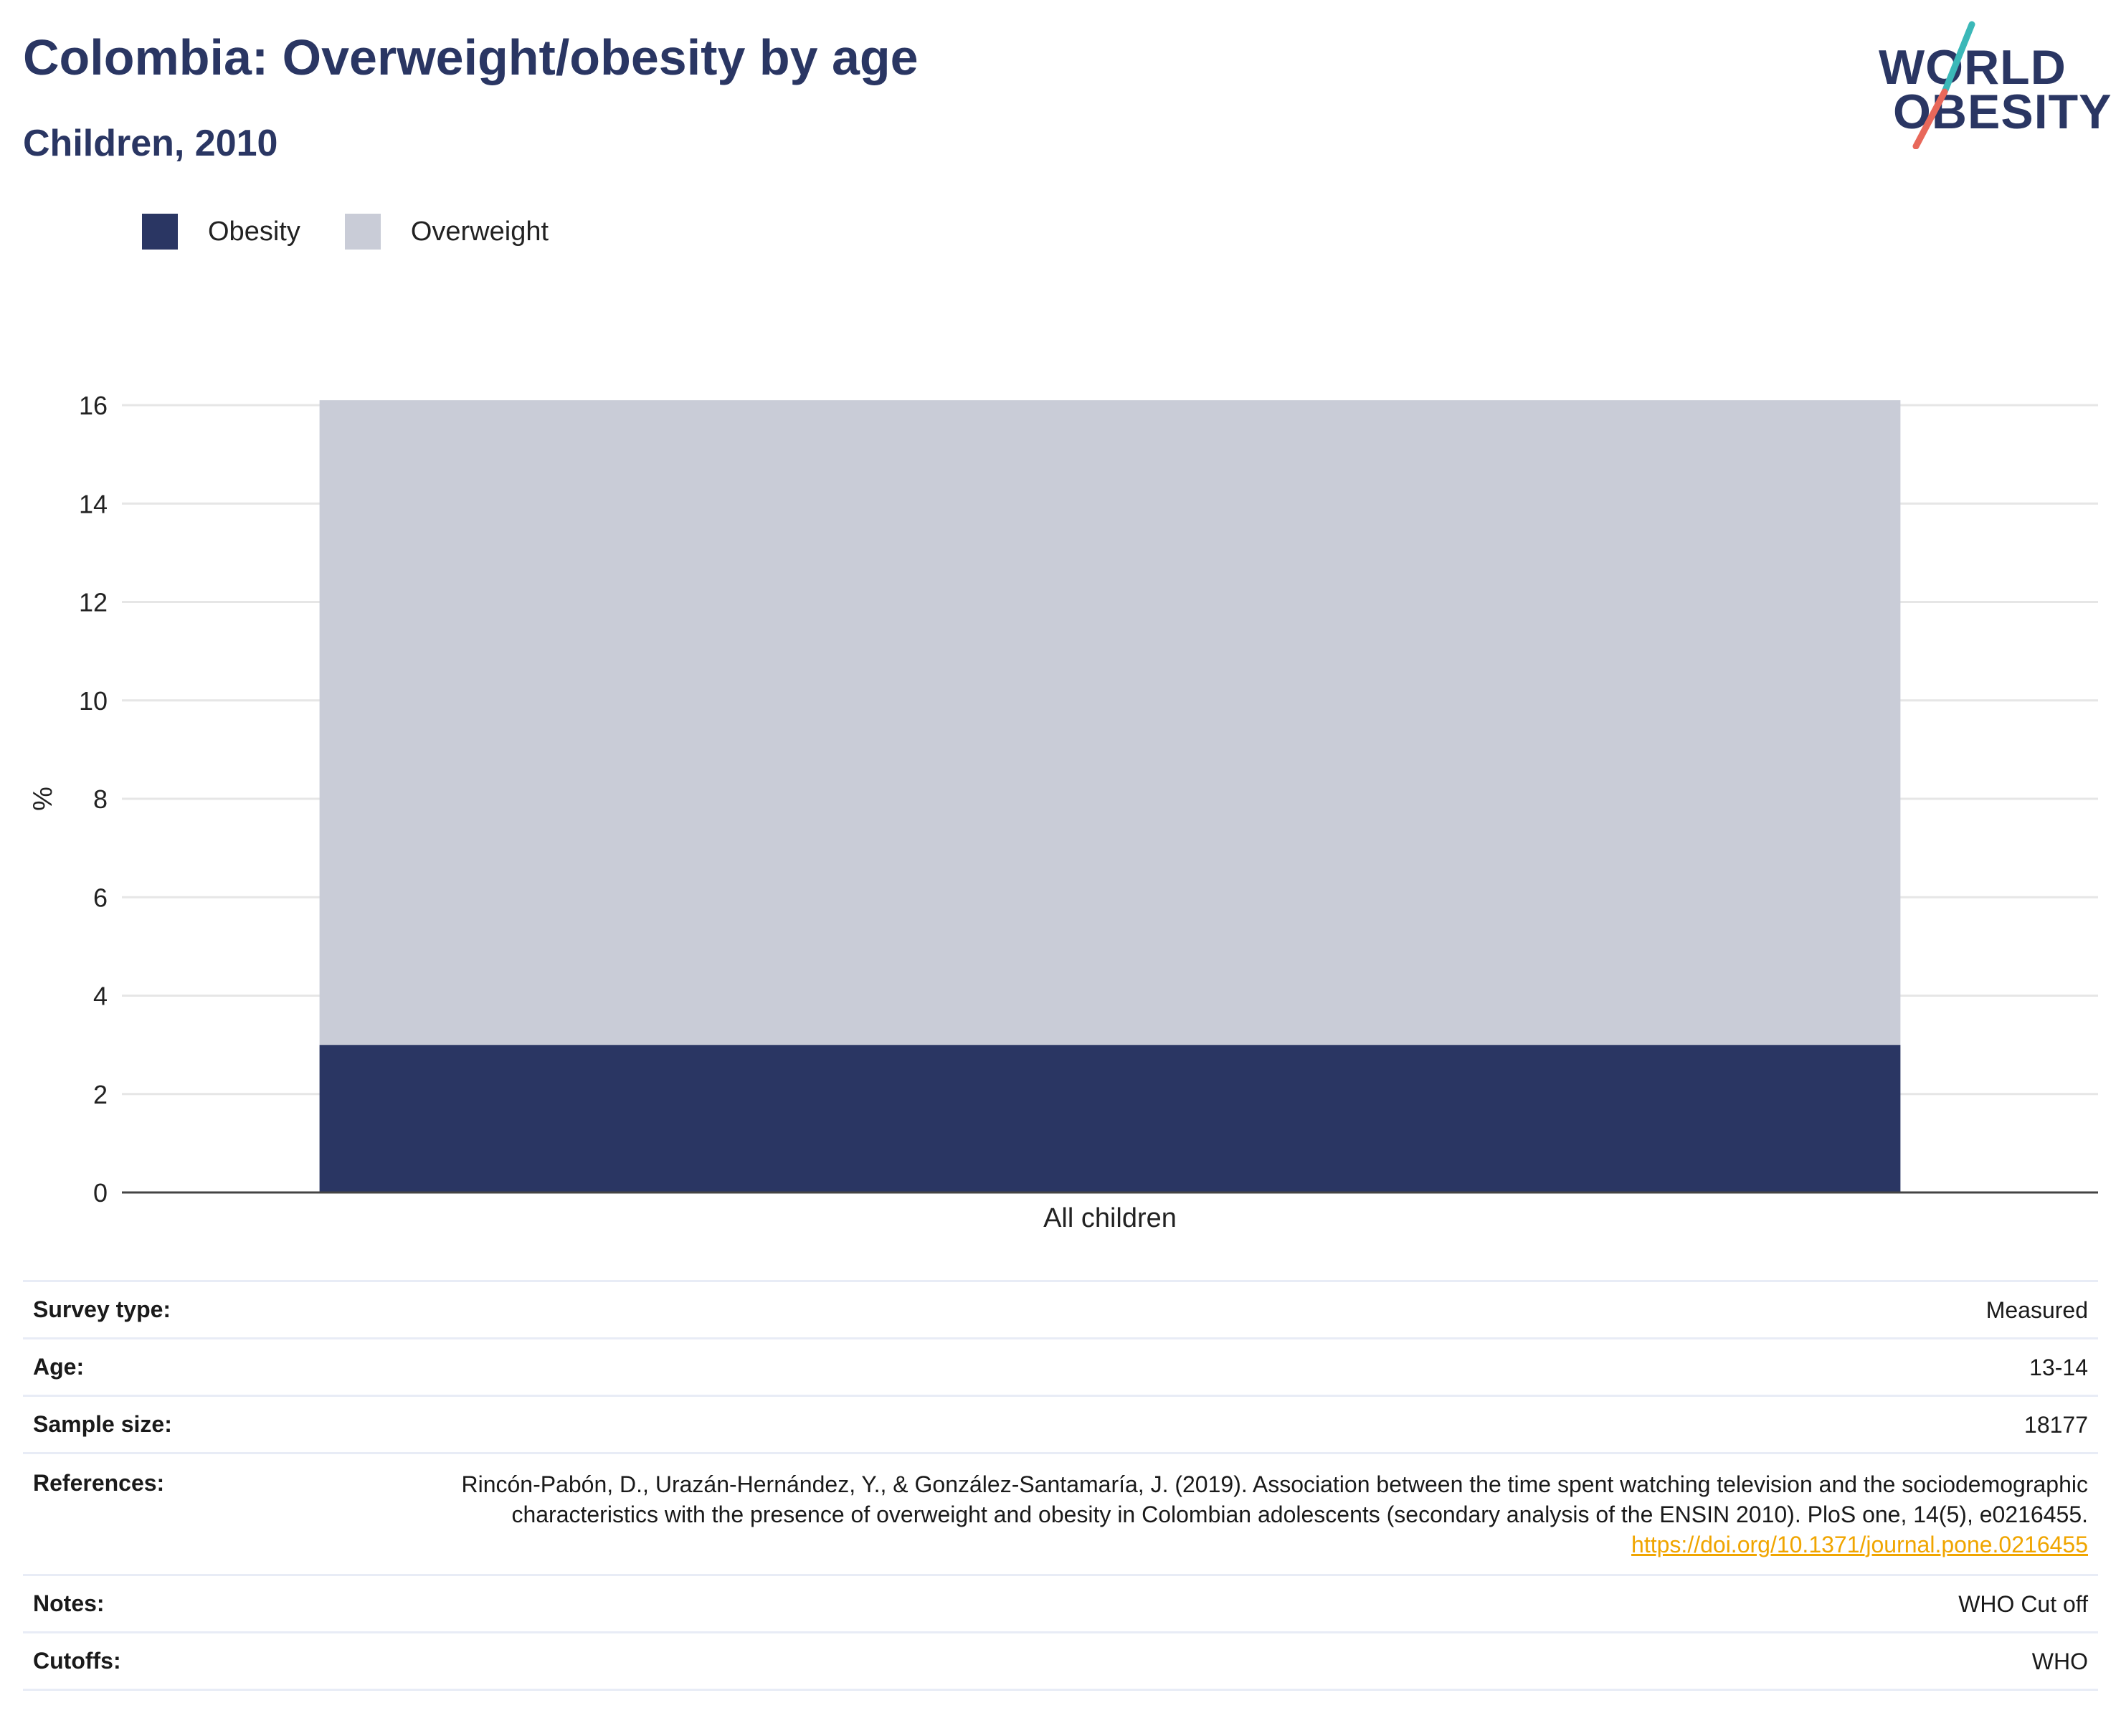 This screenshot has height=1736, width=2121. Describe the element at coordinates (100, 1095) in the screenshot. I see `y-tick-label: 2` at that location.